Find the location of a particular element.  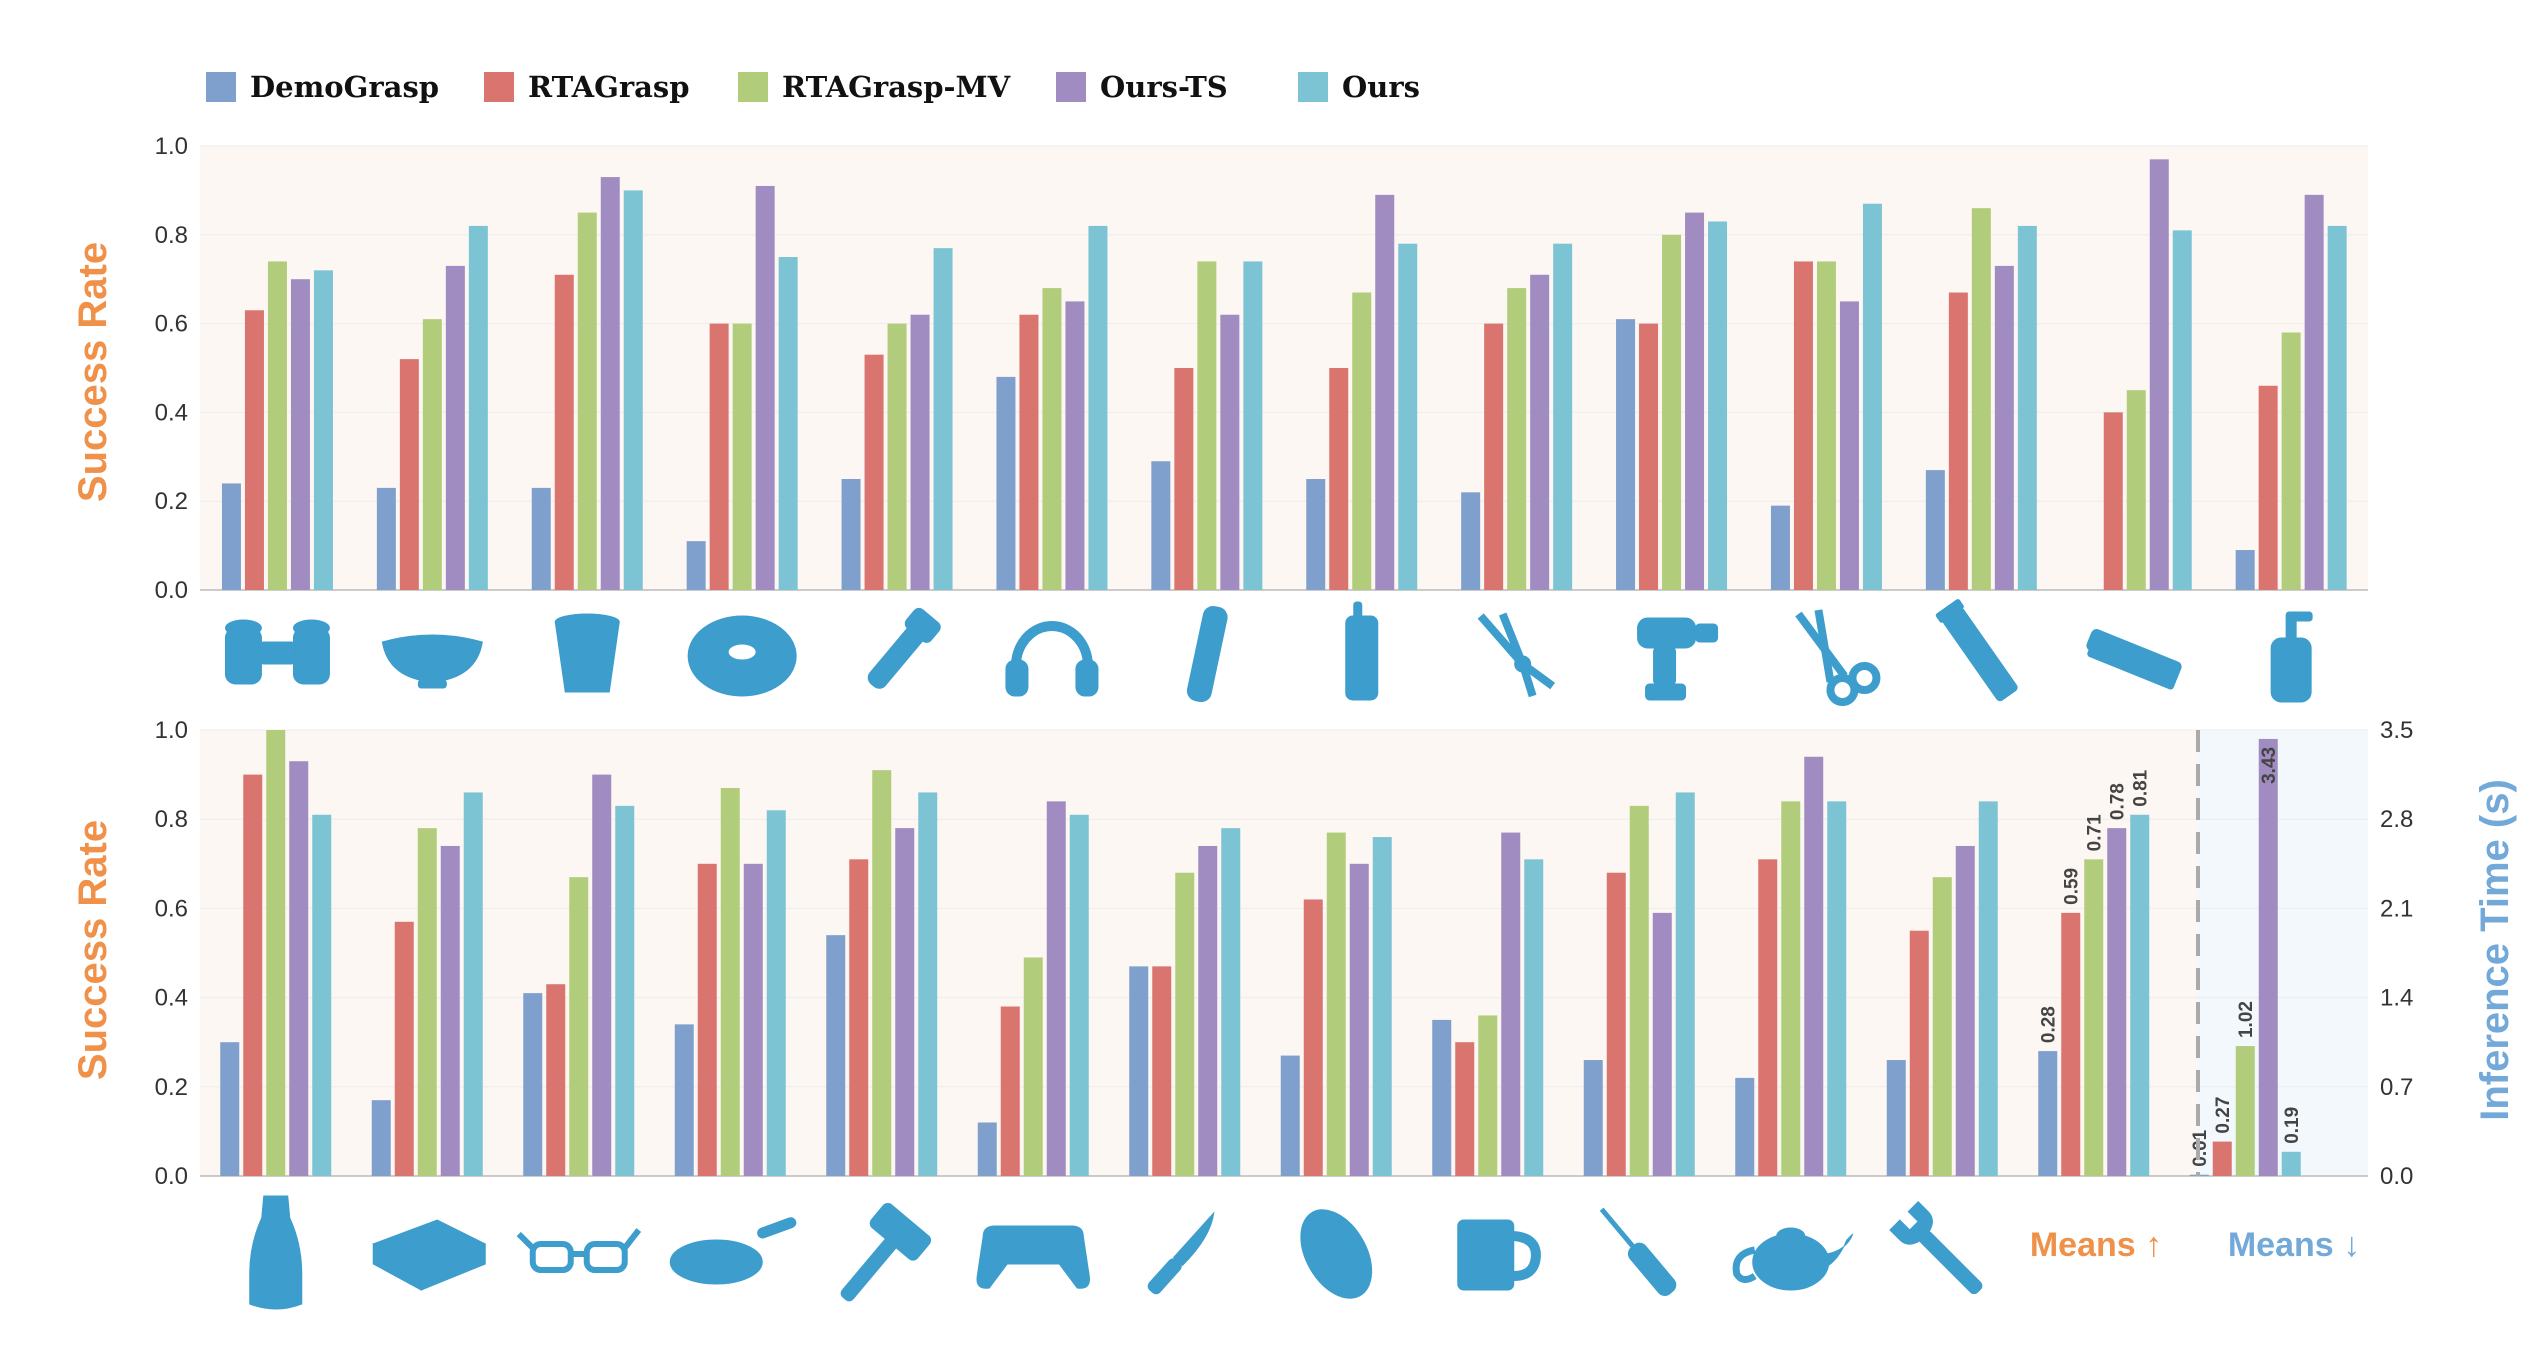

object-icon-stapler is located at coordinates (2133, 659).